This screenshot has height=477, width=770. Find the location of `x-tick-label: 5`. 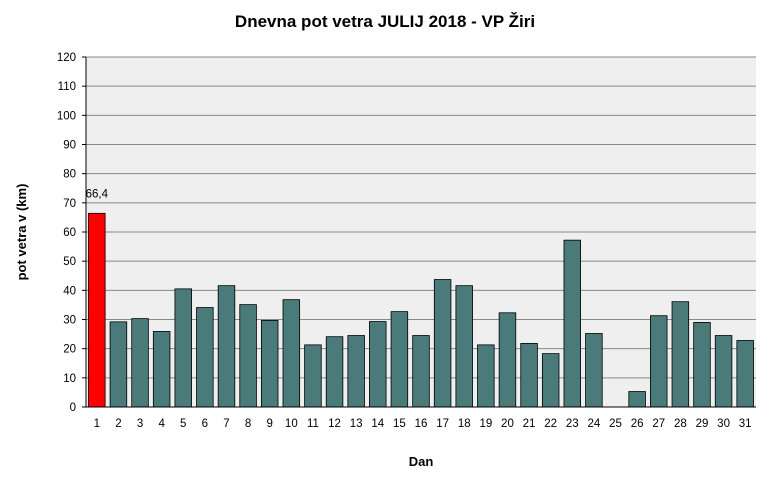

x-tick-label: 5 is located at coordinates (183, 424).